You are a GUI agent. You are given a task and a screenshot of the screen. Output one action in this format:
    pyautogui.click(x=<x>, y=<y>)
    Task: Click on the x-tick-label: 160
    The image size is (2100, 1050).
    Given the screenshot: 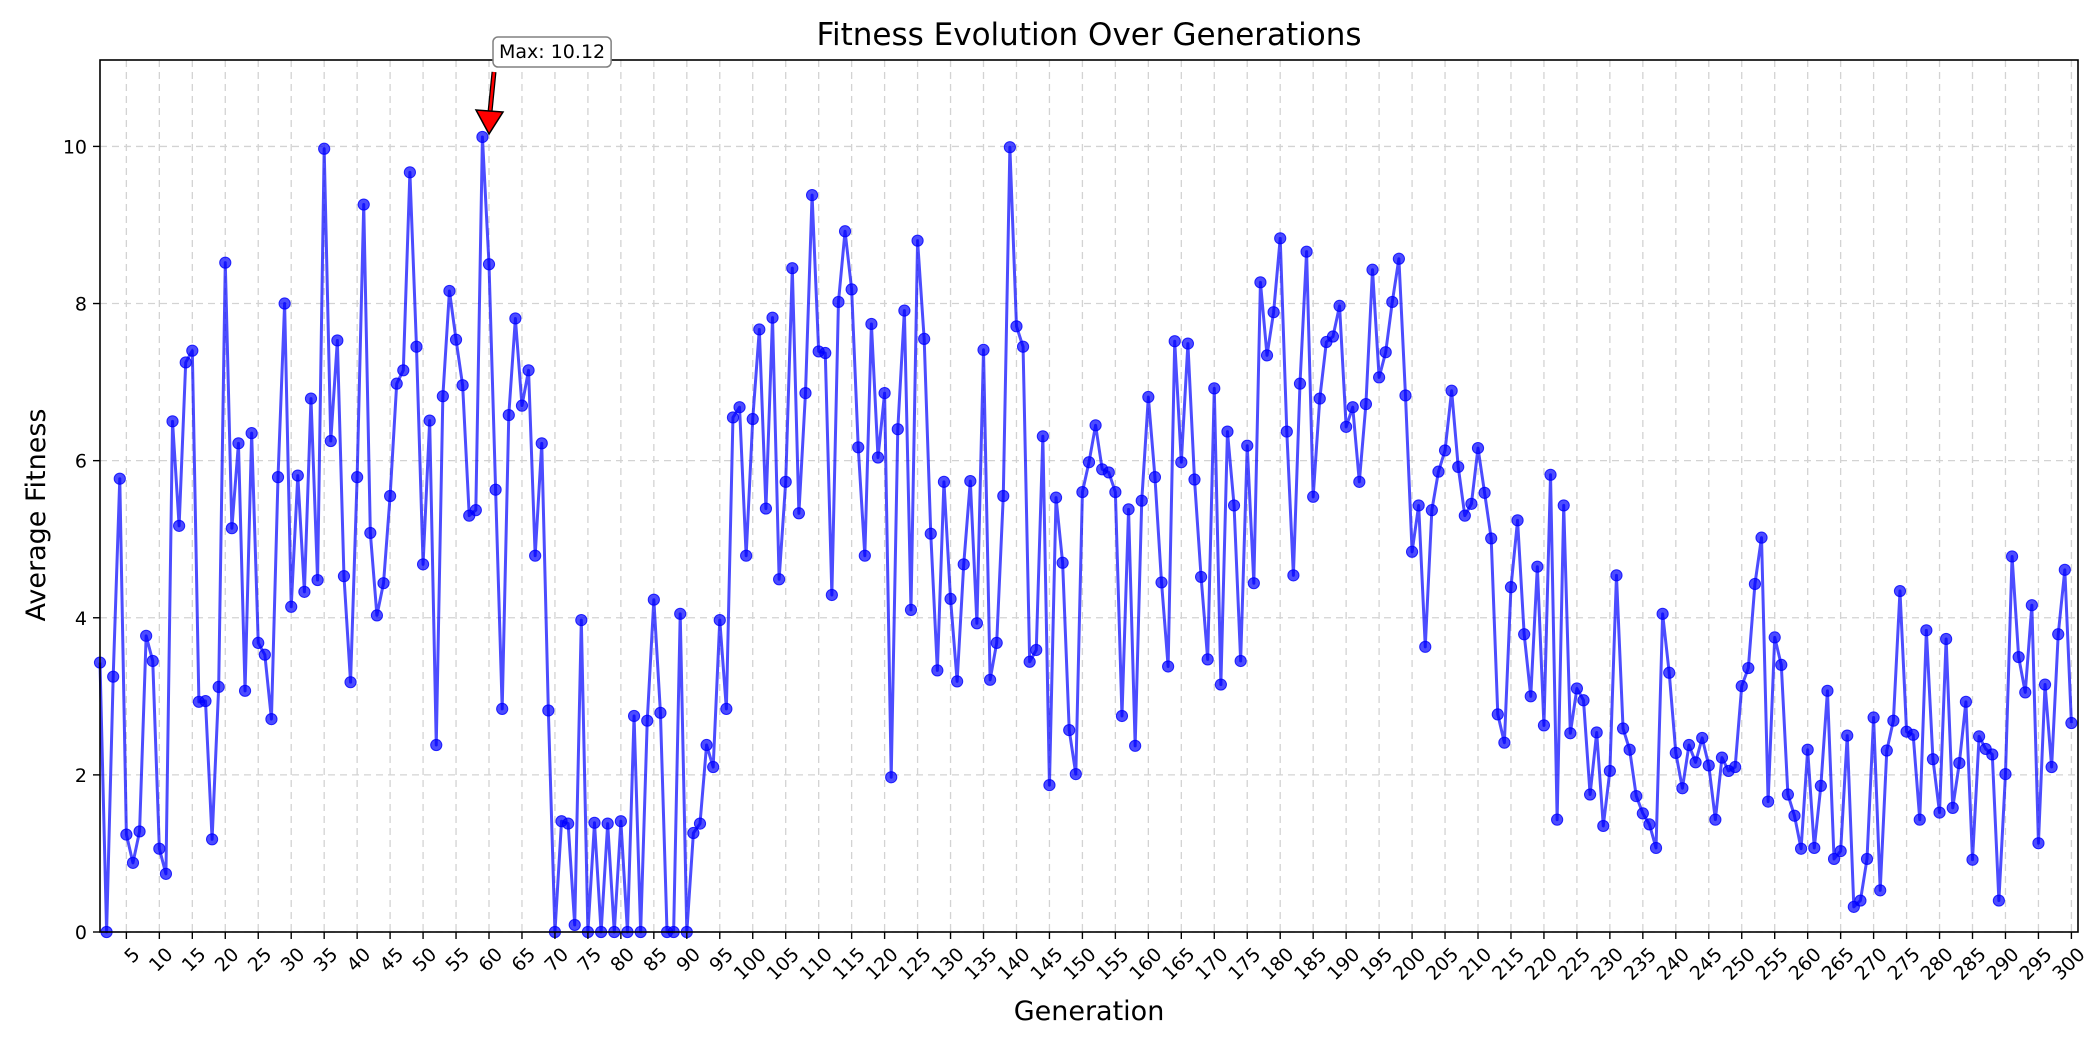 What is the action you would take?
    pyautogui.click(x=1145, y=964)
    